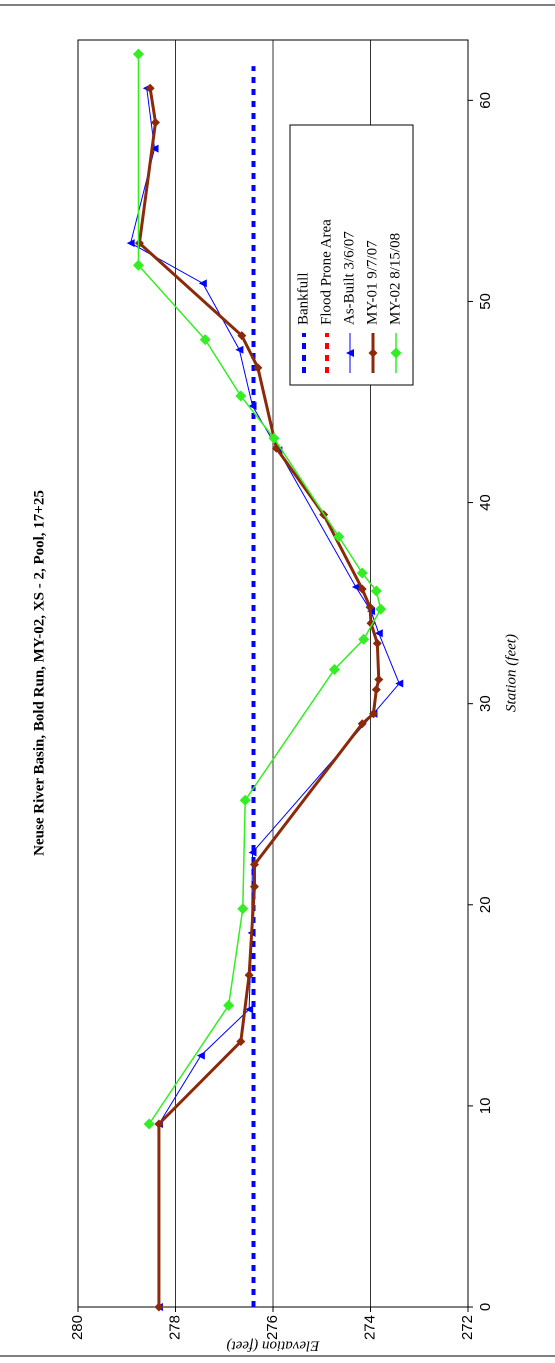  What do you see at coordinates (485, 703) in the screenshot?
I see `x-tick-label: 30` at bounding box center [485, 703].